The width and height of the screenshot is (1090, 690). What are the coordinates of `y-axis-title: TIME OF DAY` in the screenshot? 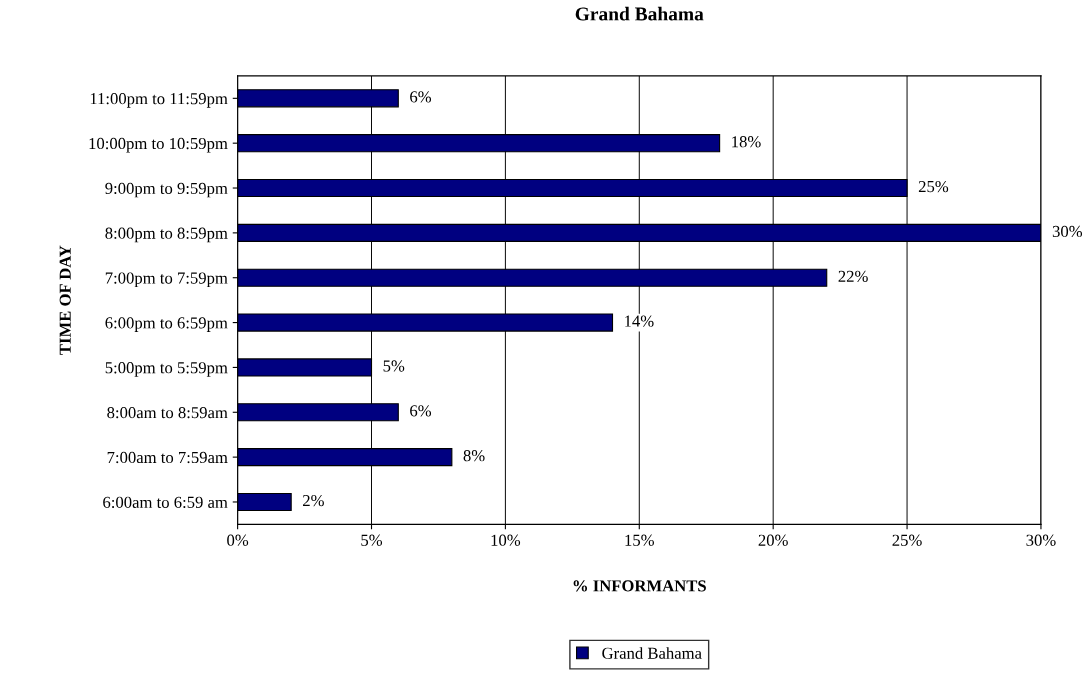 It's located at (65, 300).